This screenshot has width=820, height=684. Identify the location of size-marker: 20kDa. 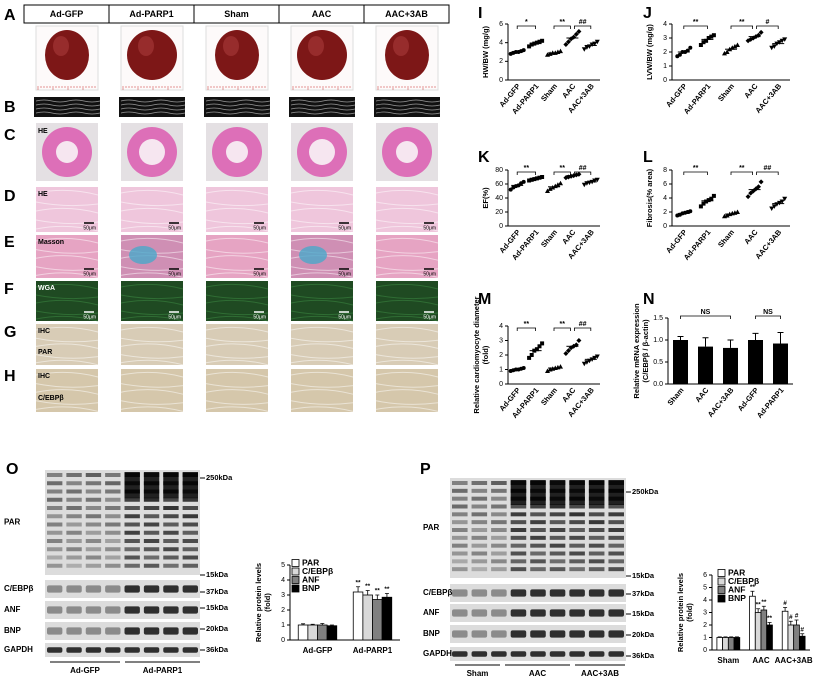
(643, 634).